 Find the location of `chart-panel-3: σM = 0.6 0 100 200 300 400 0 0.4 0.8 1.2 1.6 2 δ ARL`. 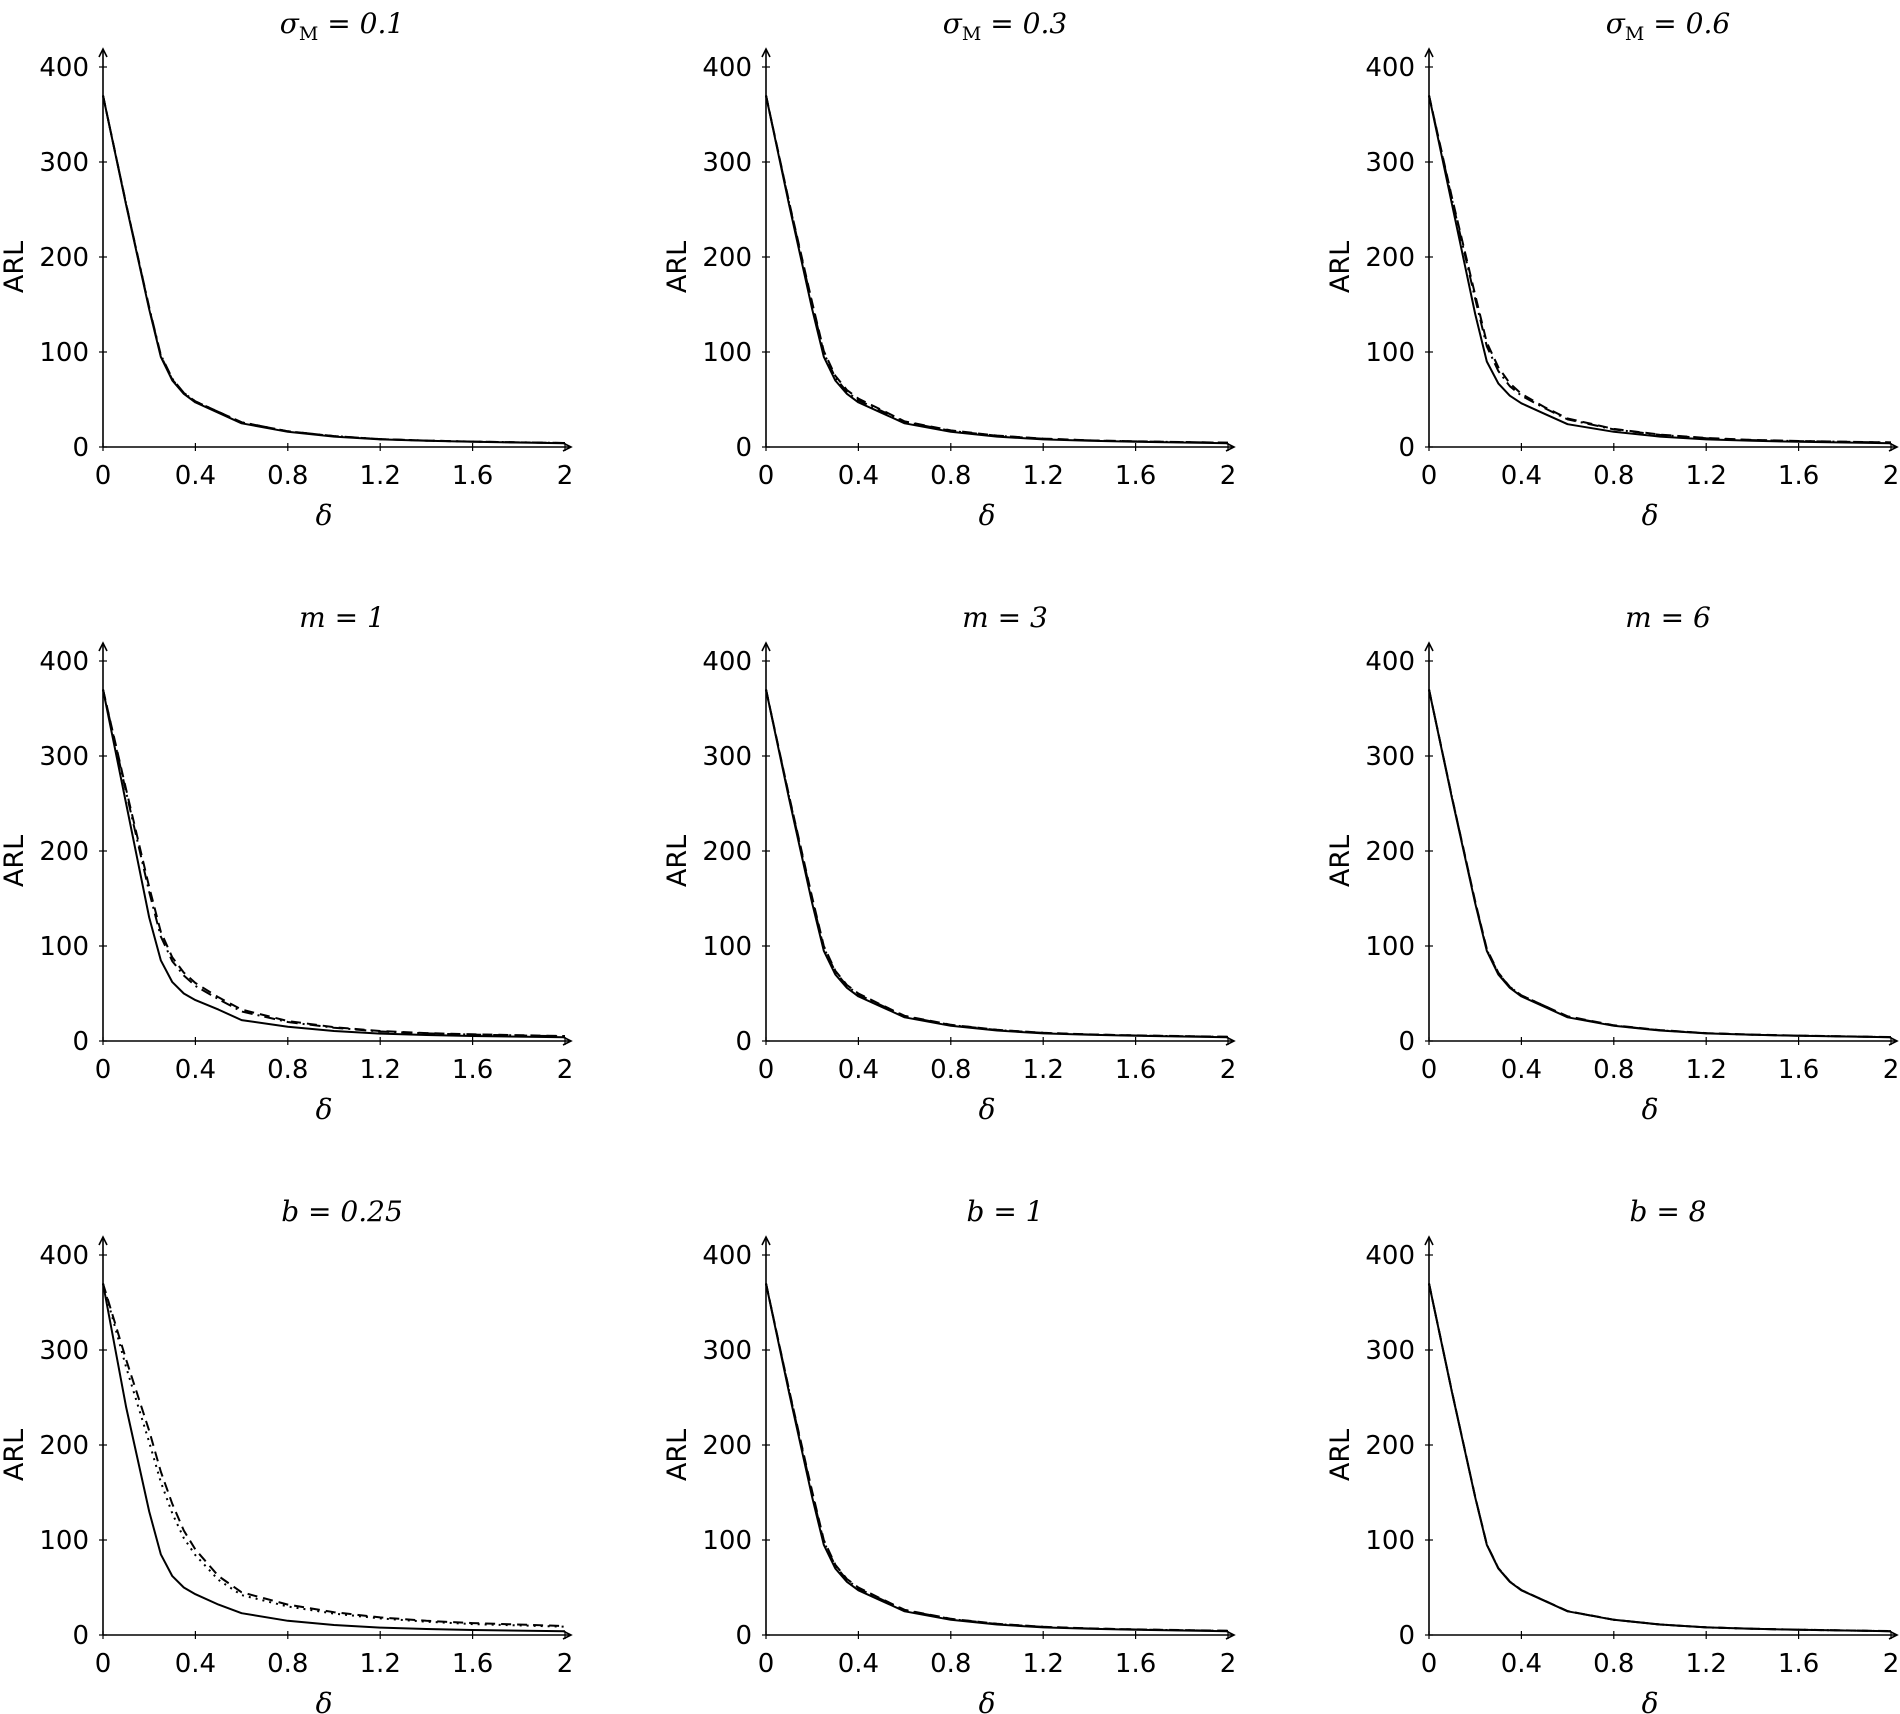

chart-panel-3: σM = 0.6 0 100 200 300 400 0 0.4 0.8 1.2 1.6 2 δ ARL is located at coordinates (1612, 269).